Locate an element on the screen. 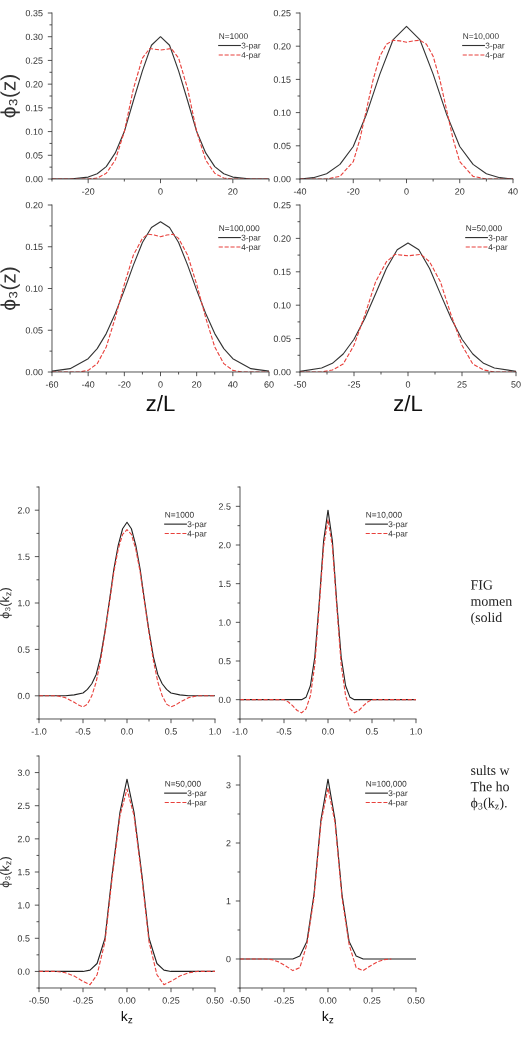  text: momen is located at coordinates (491, 602).